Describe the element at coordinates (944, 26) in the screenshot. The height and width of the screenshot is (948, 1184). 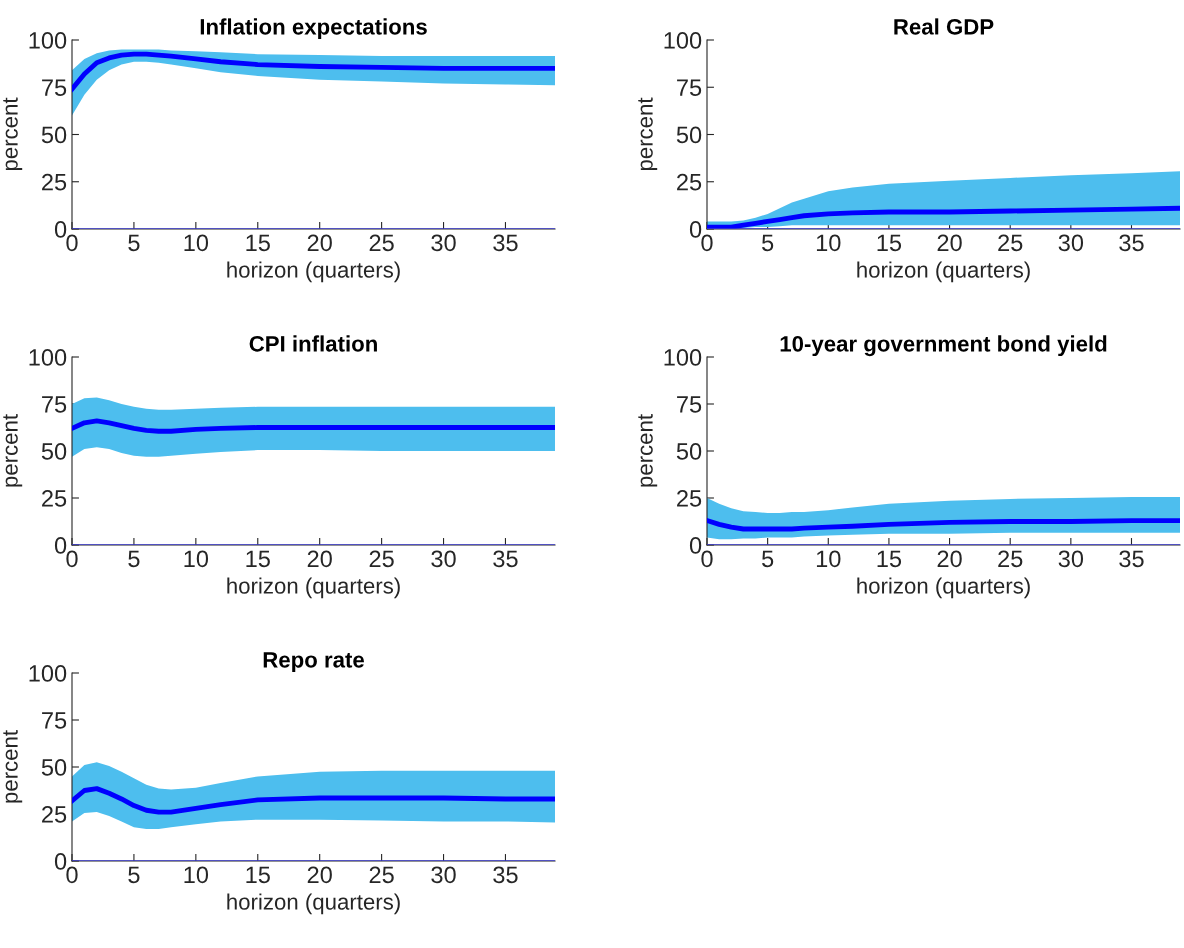
I see `chart-title: Real GDP` at that location.